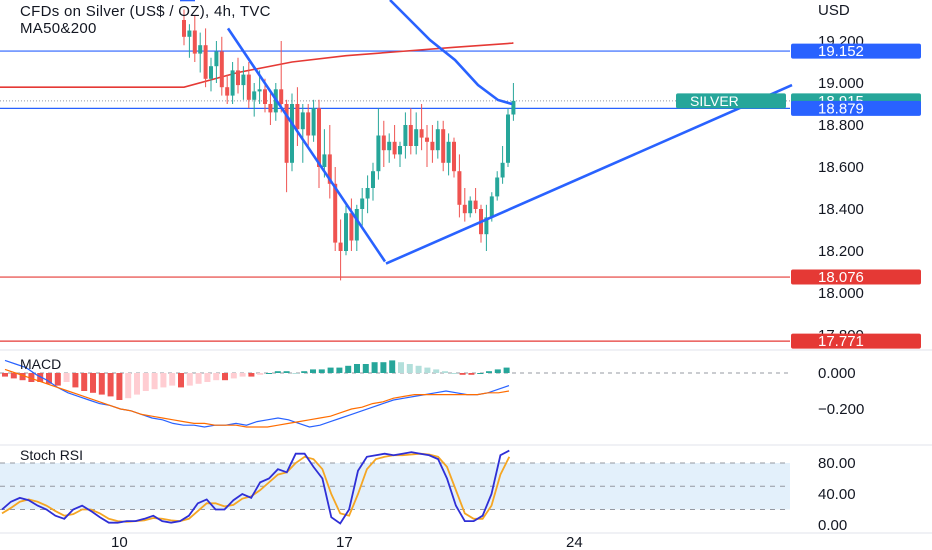  I want to click on macd-tick-label: 0.000, so click(837, 373).